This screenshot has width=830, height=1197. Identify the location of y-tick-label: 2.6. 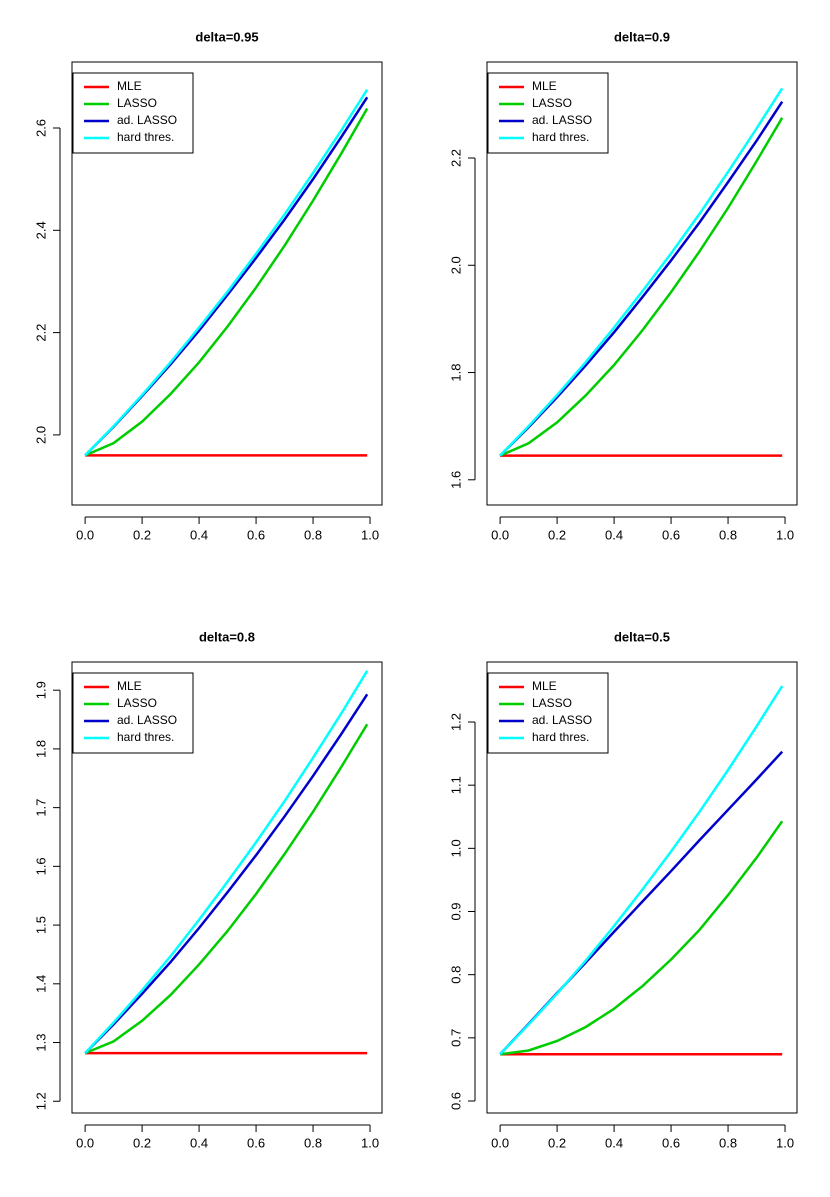
(40, 128).